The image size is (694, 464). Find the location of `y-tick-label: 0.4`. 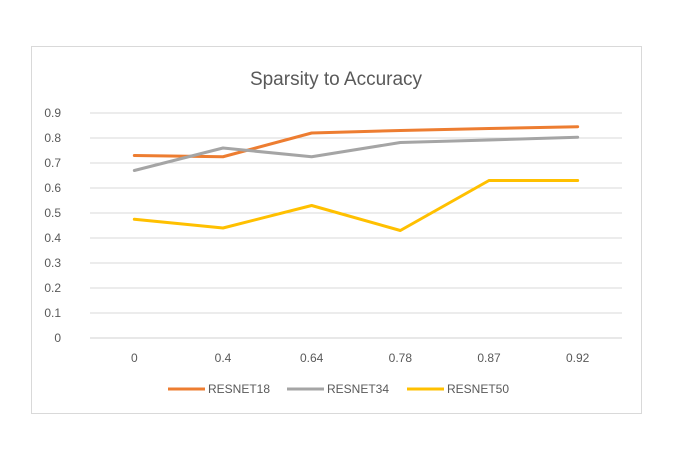

y-tick-label: 0.4 is located at coordinates (52, 238).